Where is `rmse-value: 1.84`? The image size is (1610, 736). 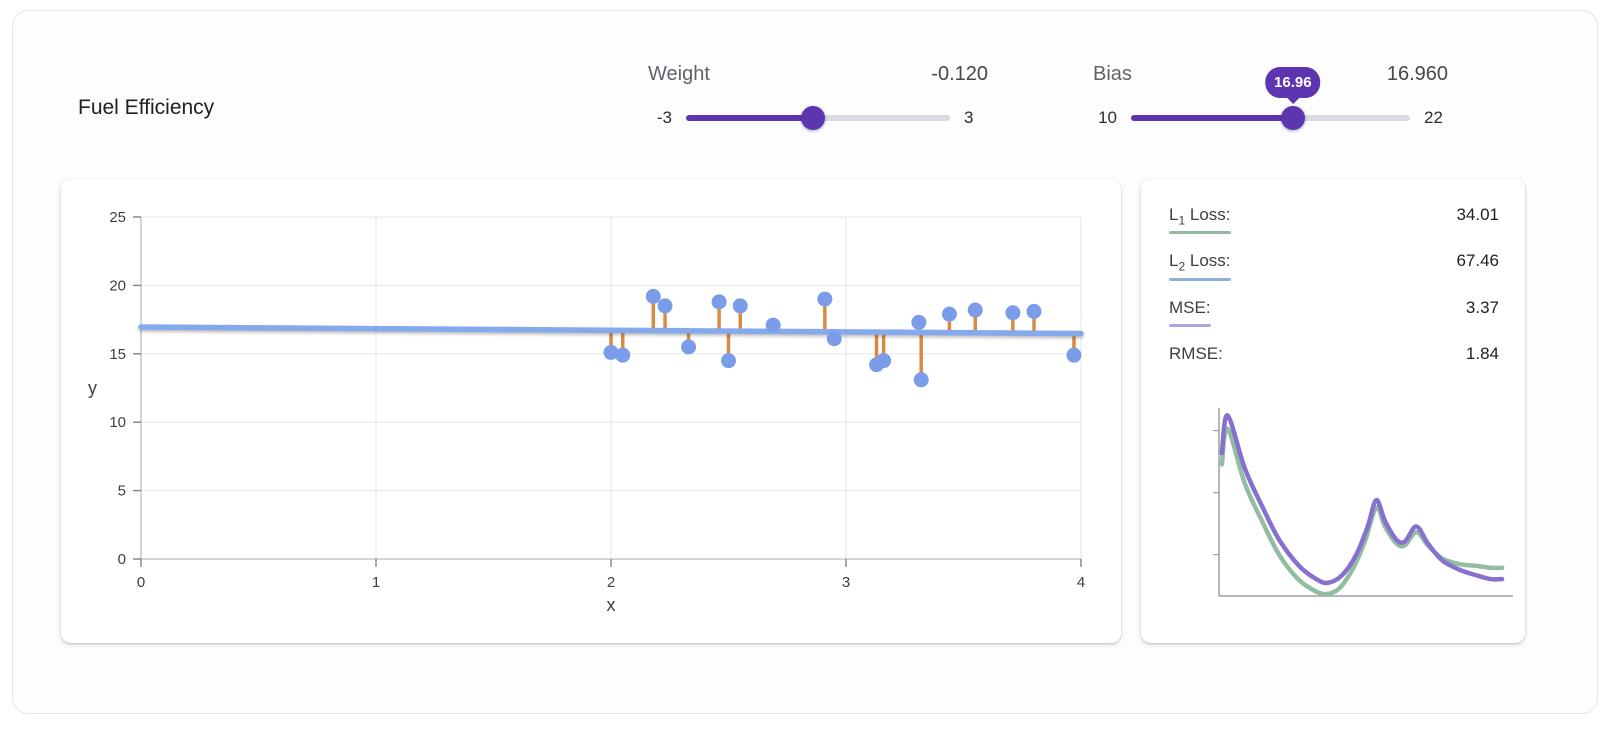 rmse-value: 1.84 is located at coordinates (1482, 354).